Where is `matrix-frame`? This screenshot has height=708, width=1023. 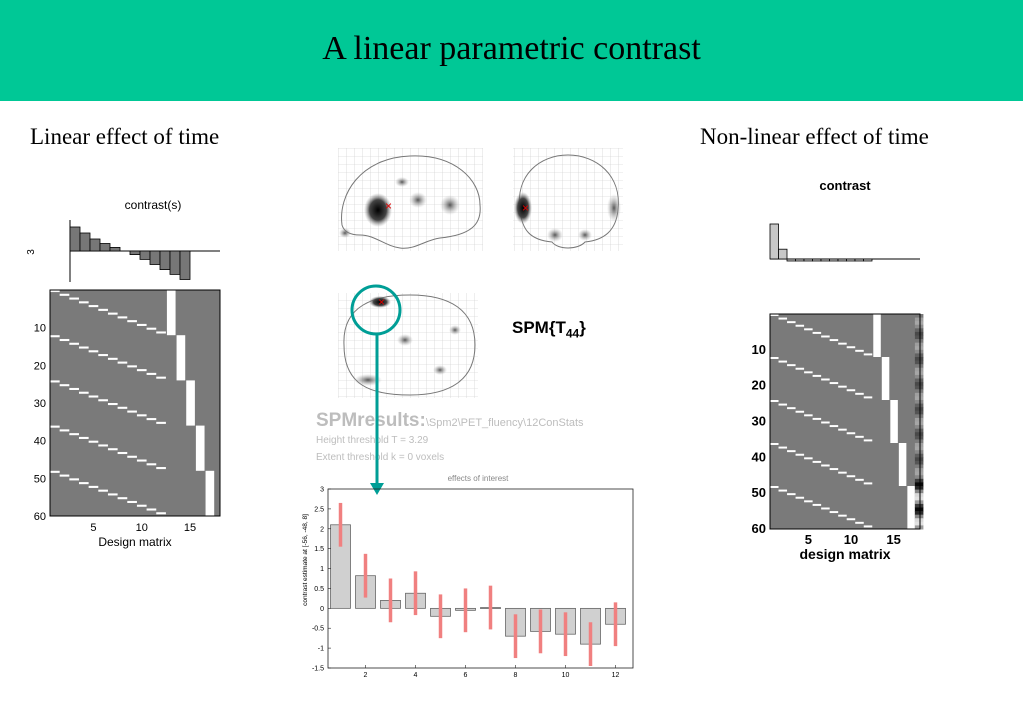
matrix-frame is located at coordinates (845, 421).